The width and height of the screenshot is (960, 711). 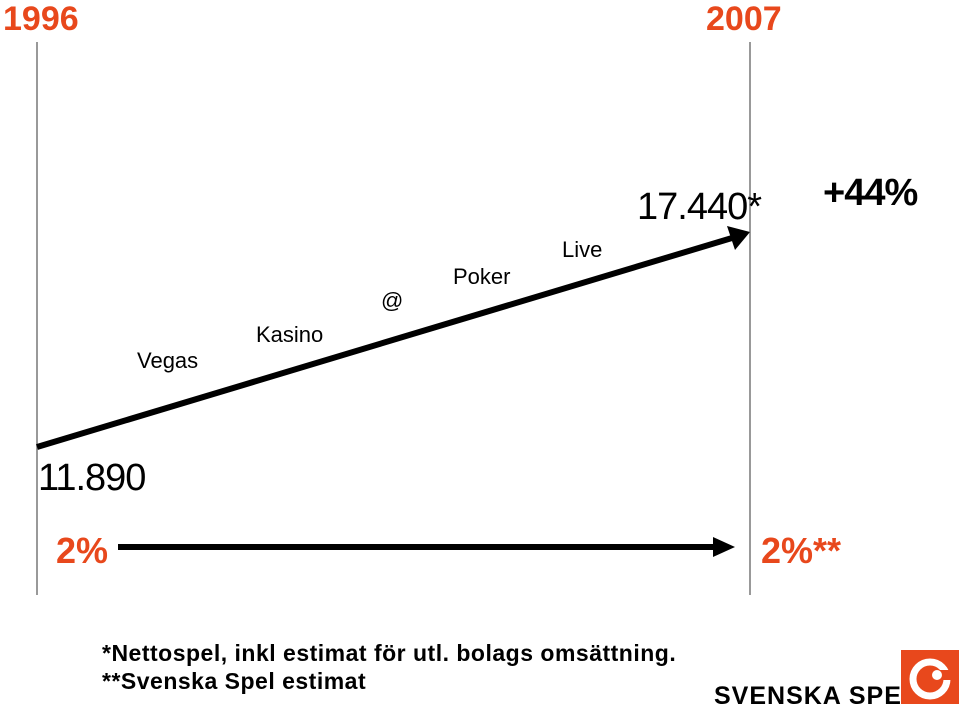 What do you see at coordinates (744, 19) in the screenshot?
I see `end-year: 2007` at bounding box center [744, 19].